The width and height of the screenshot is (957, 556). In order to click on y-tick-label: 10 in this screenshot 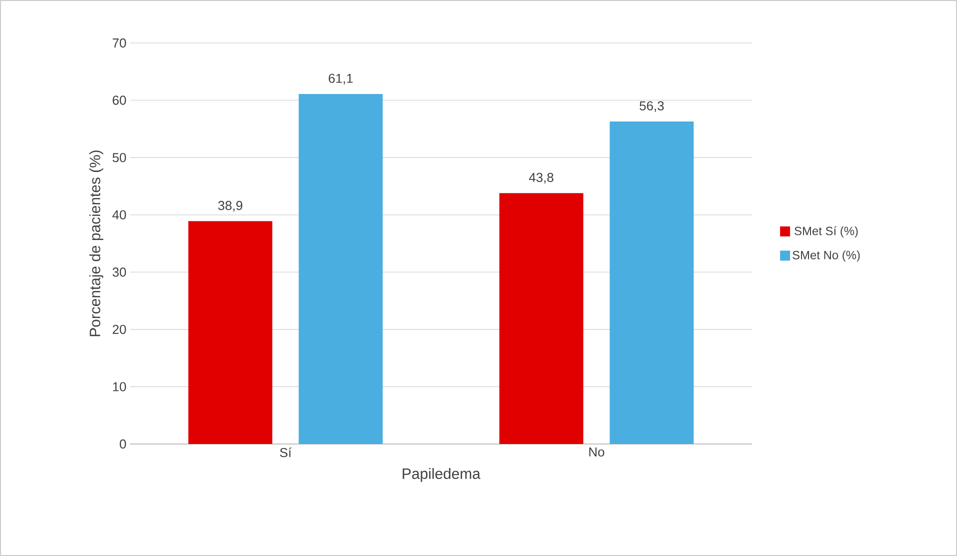, I will do `click(119, 387)`.